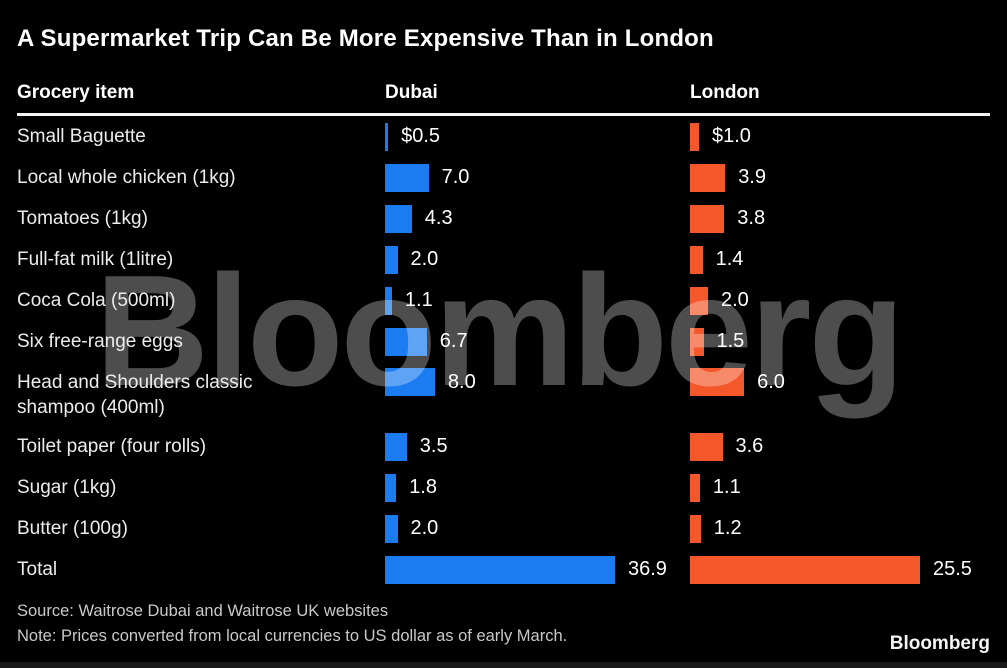 The image size is (1007, 668). I want to click on bloomberg-logo: Bloomberg, so click(939, 643).